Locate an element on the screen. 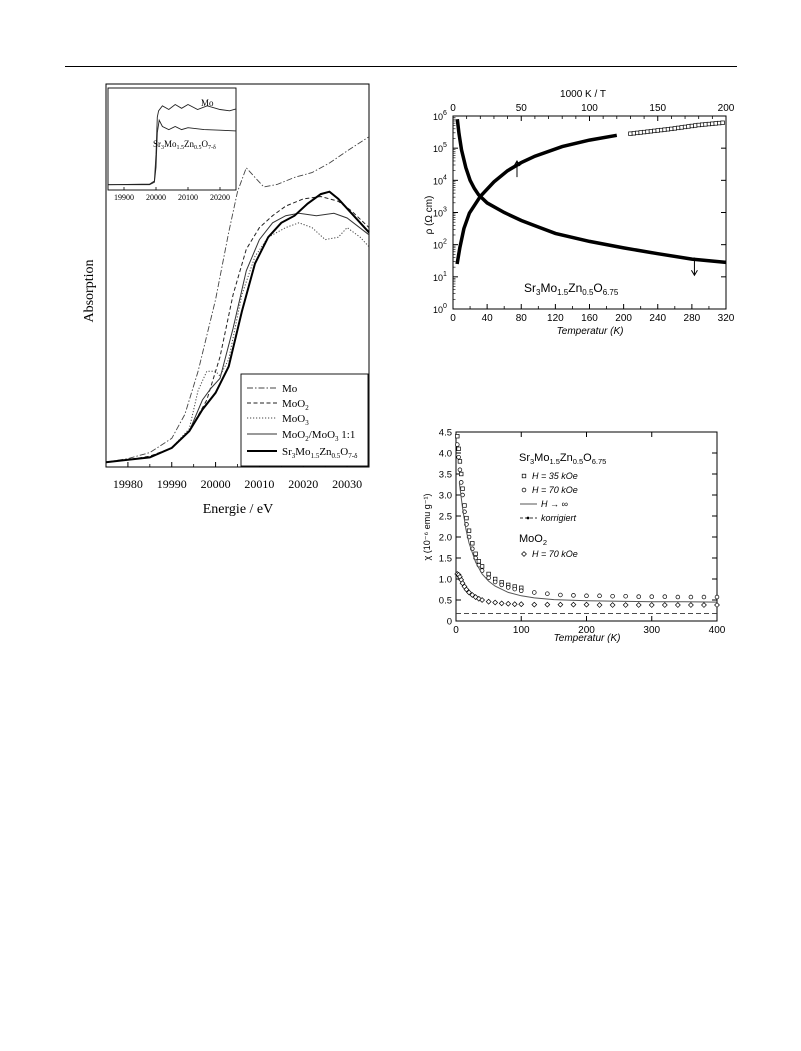 Image resolution: width=801 pixels, height=1051 pixels. formula-part: 1.5 is located at coordinates (563, 292).